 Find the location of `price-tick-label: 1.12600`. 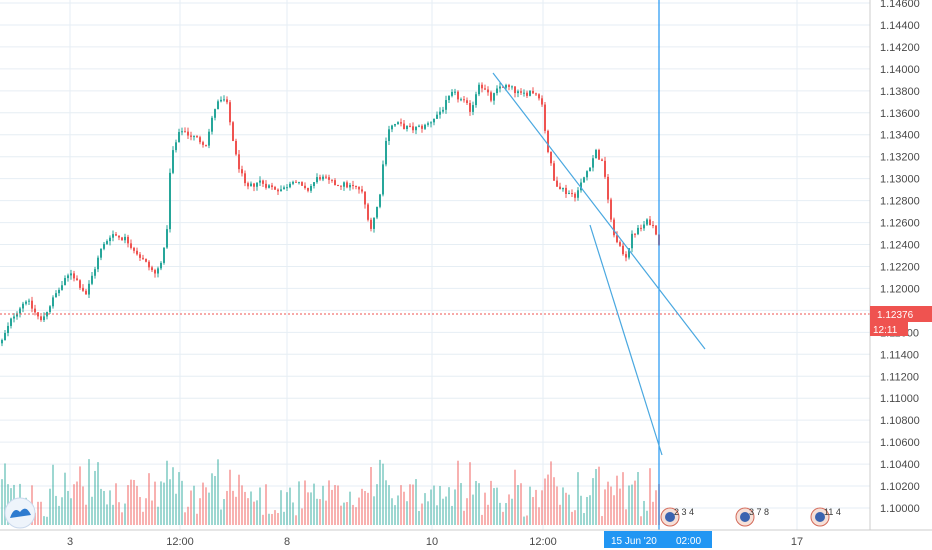

price-tick-label: 1.12600 is located at coordinates (900, 224).